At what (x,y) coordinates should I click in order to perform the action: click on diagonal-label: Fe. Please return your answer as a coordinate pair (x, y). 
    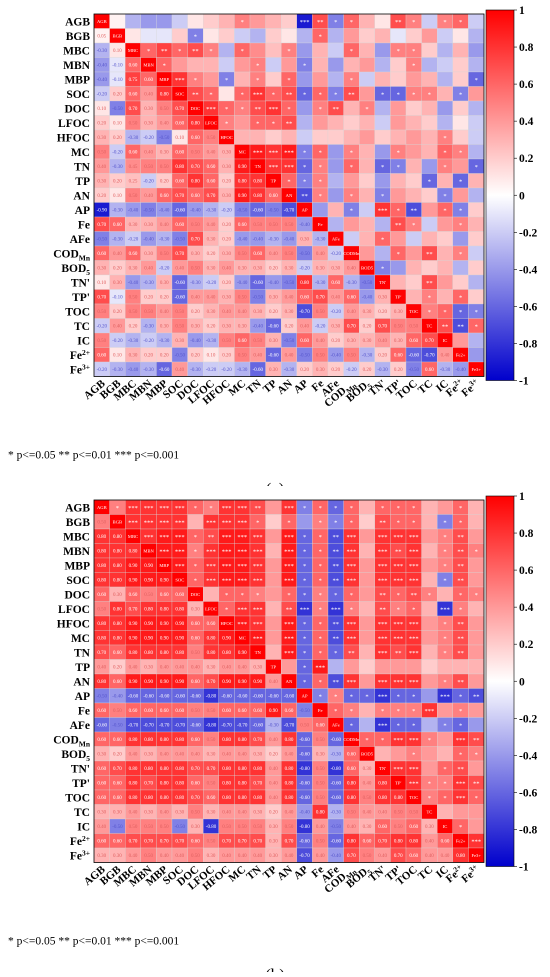
    Looking at the image, I should click on (320, 224).